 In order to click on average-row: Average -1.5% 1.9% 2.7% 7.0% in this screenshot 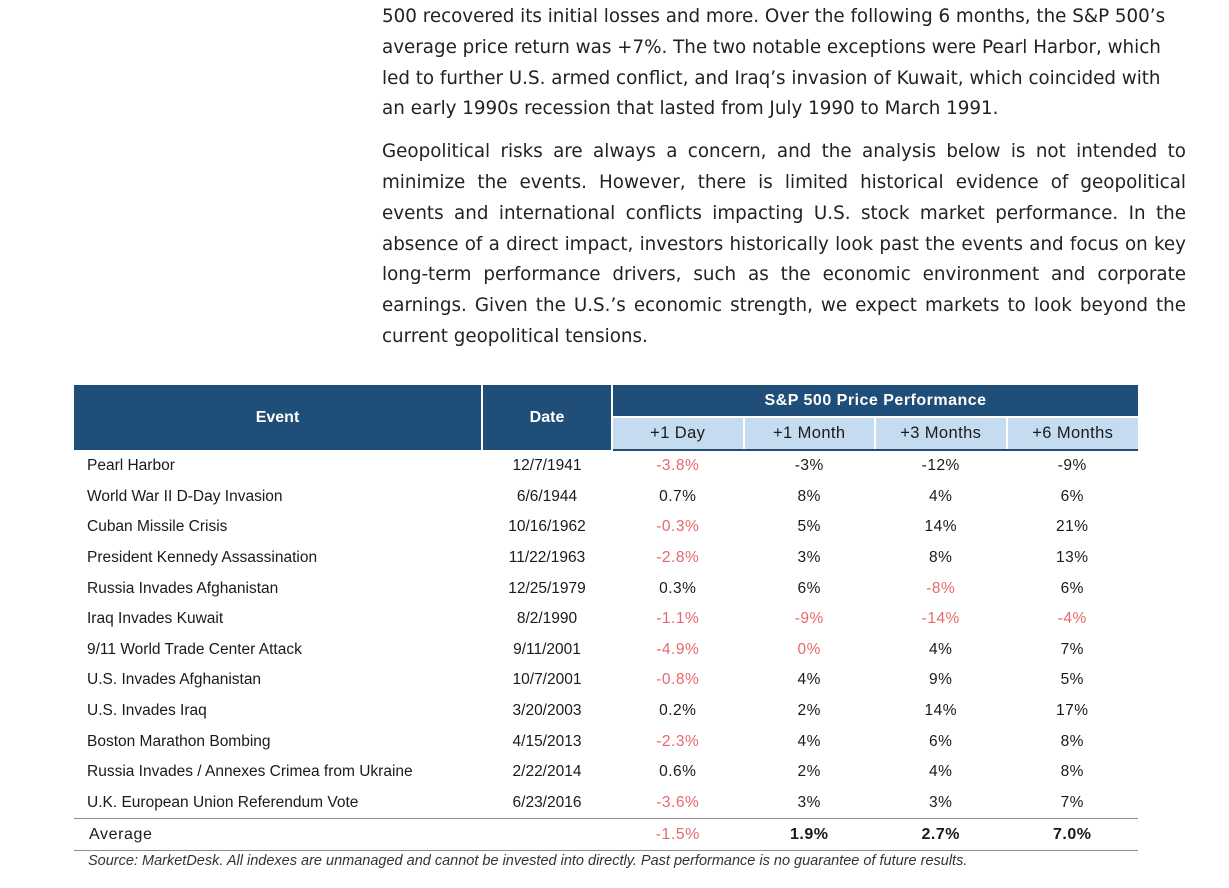, I will do `click(606, 835)`.